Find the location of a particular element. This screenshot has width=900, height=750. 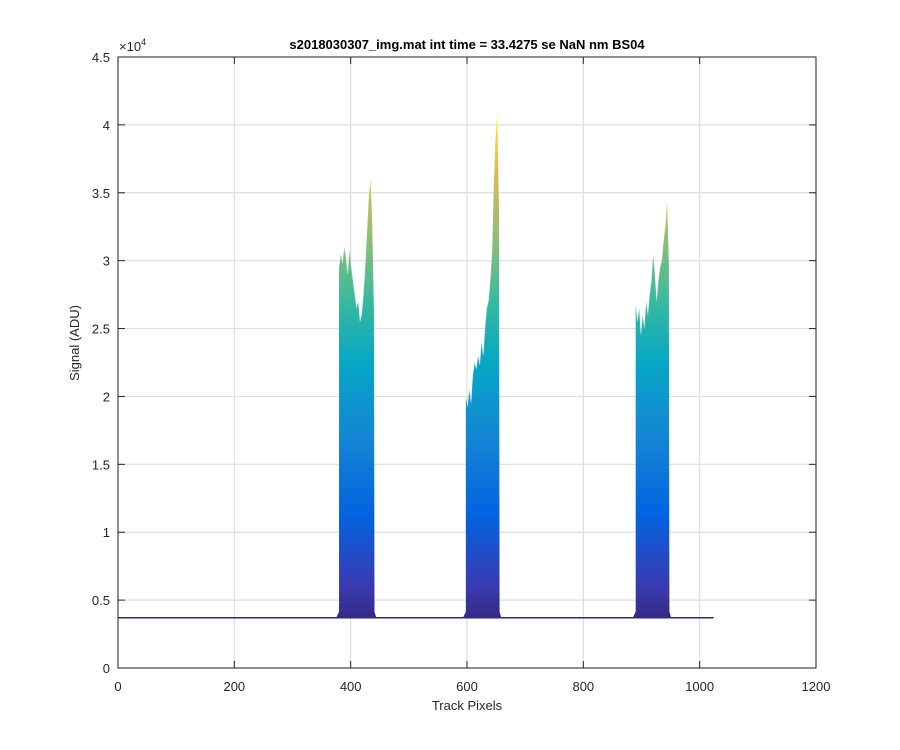

x-tick-label: 600 is located at coordinates (467, 686).